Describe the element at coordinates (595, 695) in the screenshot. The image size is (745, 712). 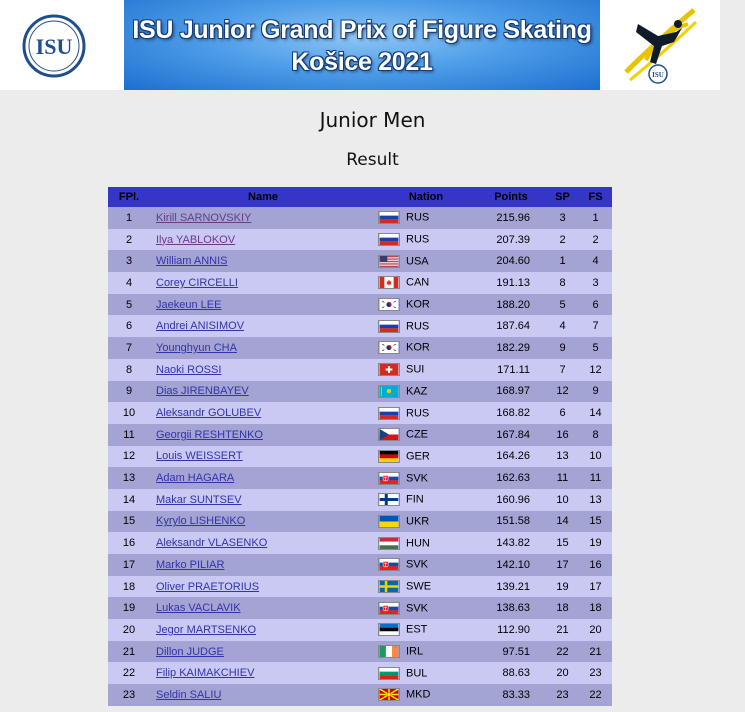
I see `fs-rank-cell: 22` at that location.